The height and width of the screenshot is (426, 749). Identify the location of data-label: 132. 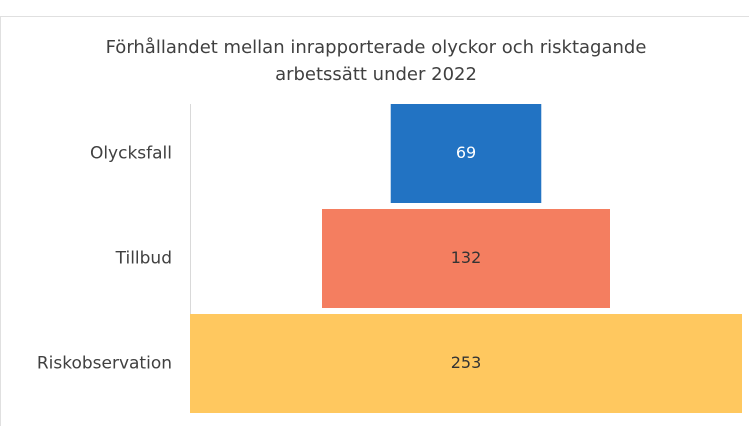
(466, 257).